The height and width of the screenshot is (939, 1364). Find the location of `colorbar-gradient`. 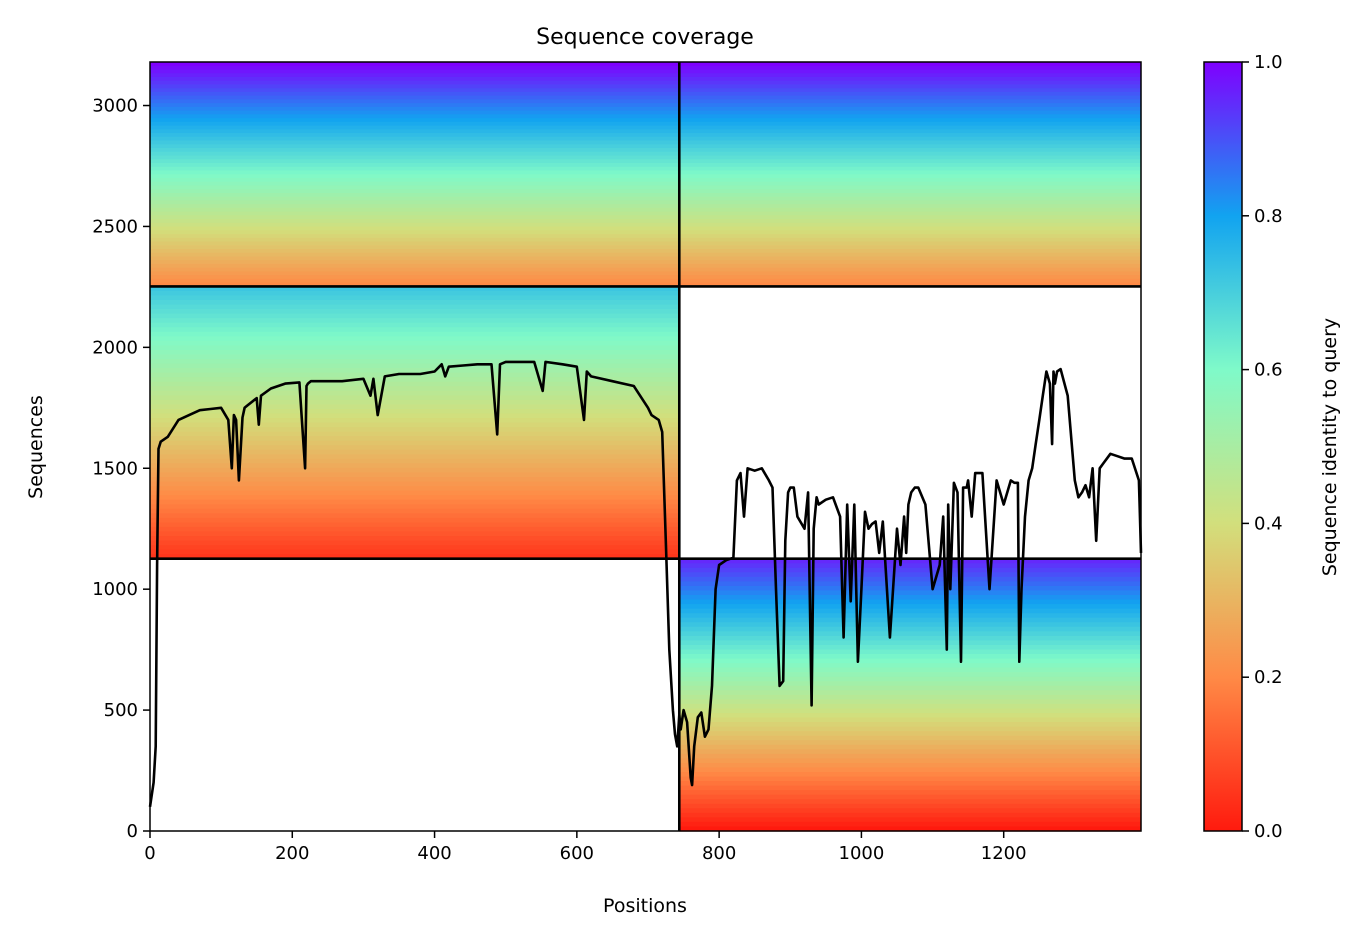

colorbar-gradient is located at coordinates (1223, 446).